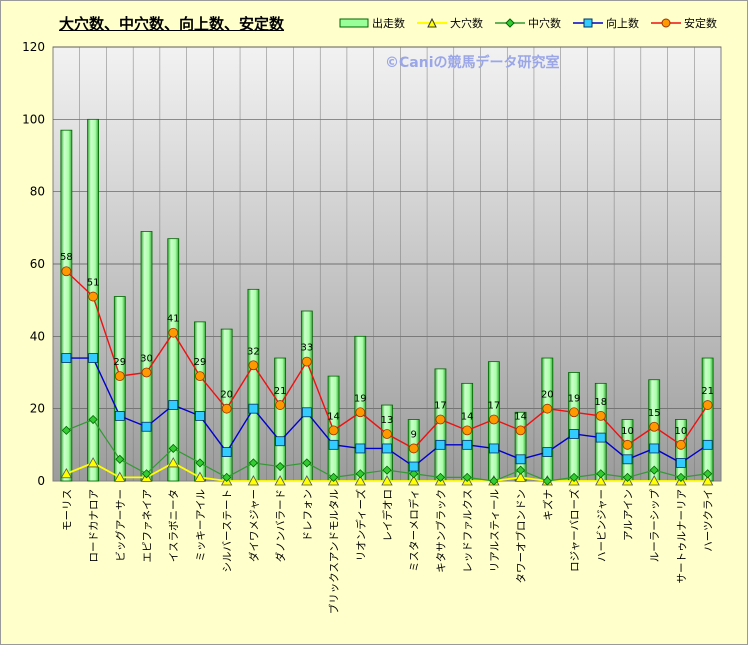 The height and width of the screenshot is (645, 748). I want to click on data-label: 9, so click(414, 434).